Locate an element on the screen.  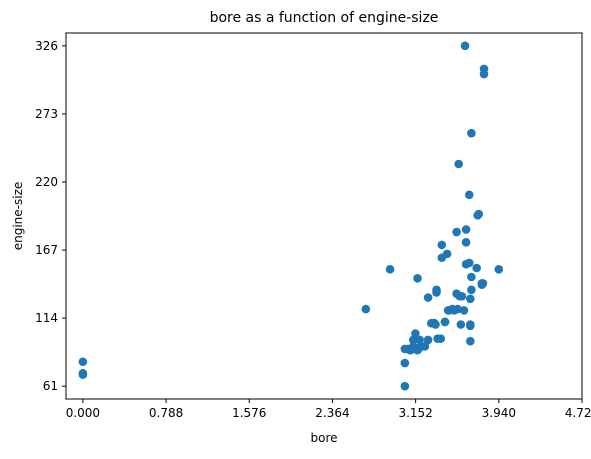
x-tick-label: 0.000 is located at coordinates (83, 413).